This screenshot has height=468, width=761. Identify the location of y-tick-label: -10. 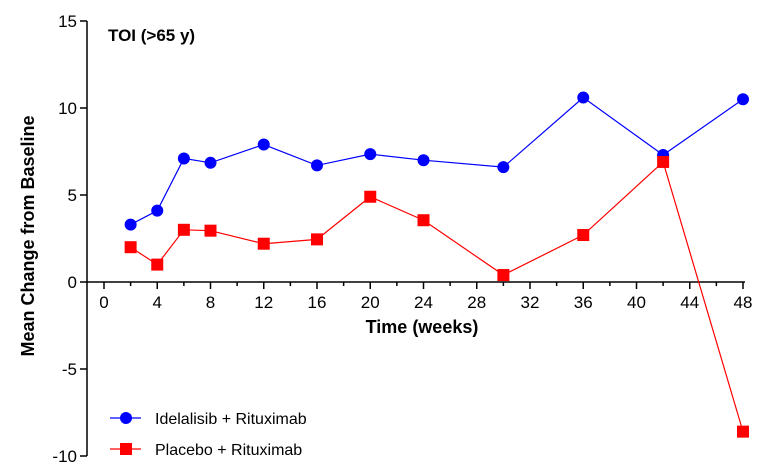
(64, 456).